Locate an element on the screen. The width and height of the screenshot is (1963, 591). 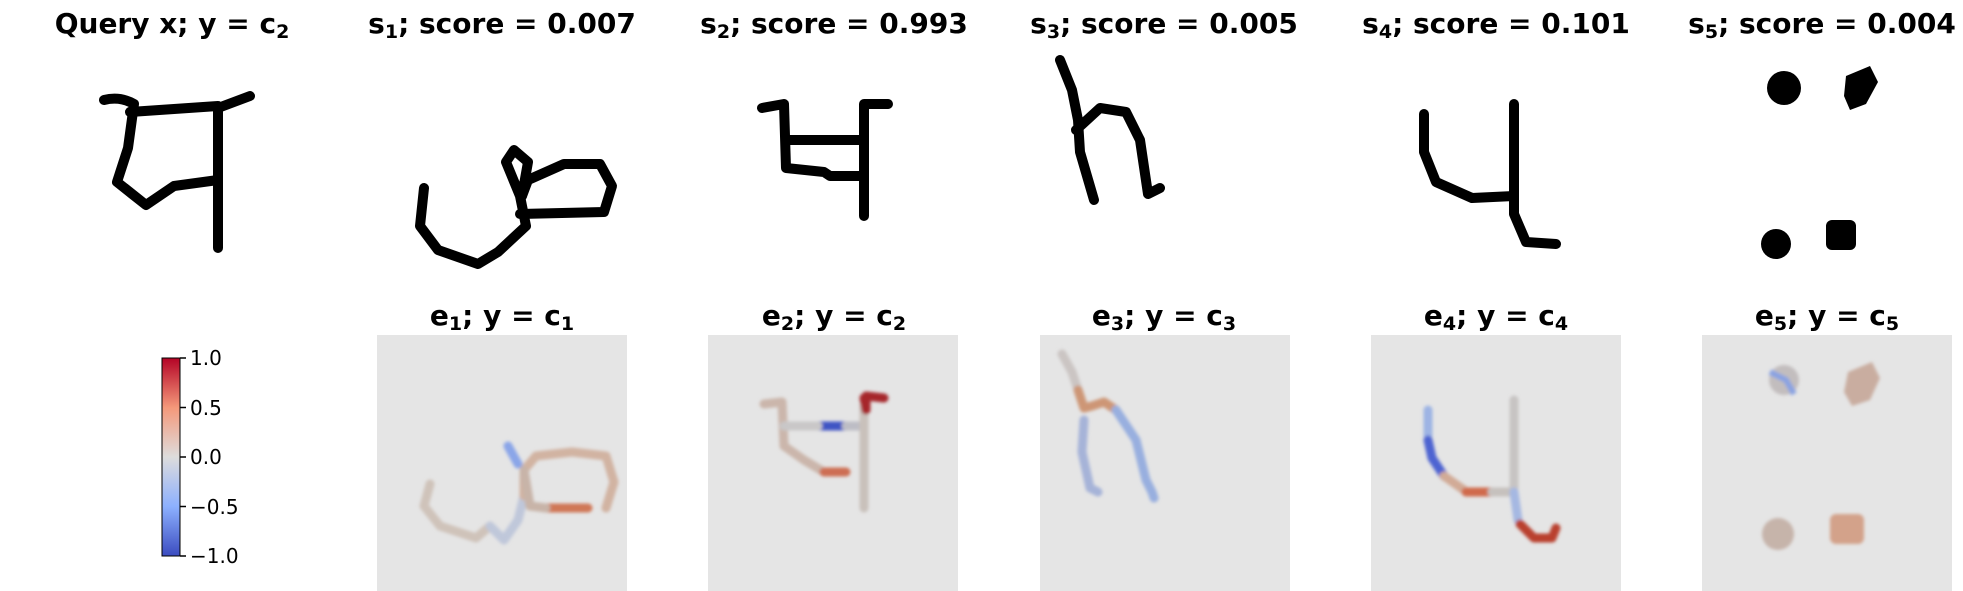
explanation-title-4: e4; y = c4 is located at coordinates (1496, 317).